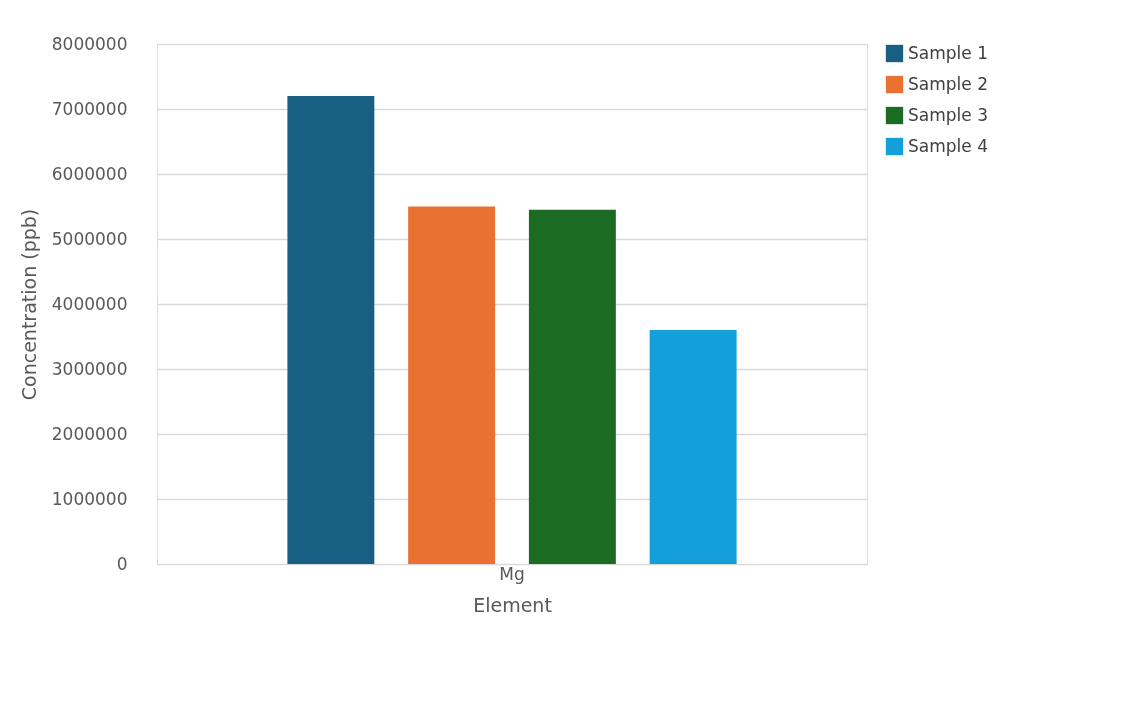 The height and width of the screenshot is (706, 1127). I want to click on y-axis-title: Concentration (ppb), so click(28, 304).